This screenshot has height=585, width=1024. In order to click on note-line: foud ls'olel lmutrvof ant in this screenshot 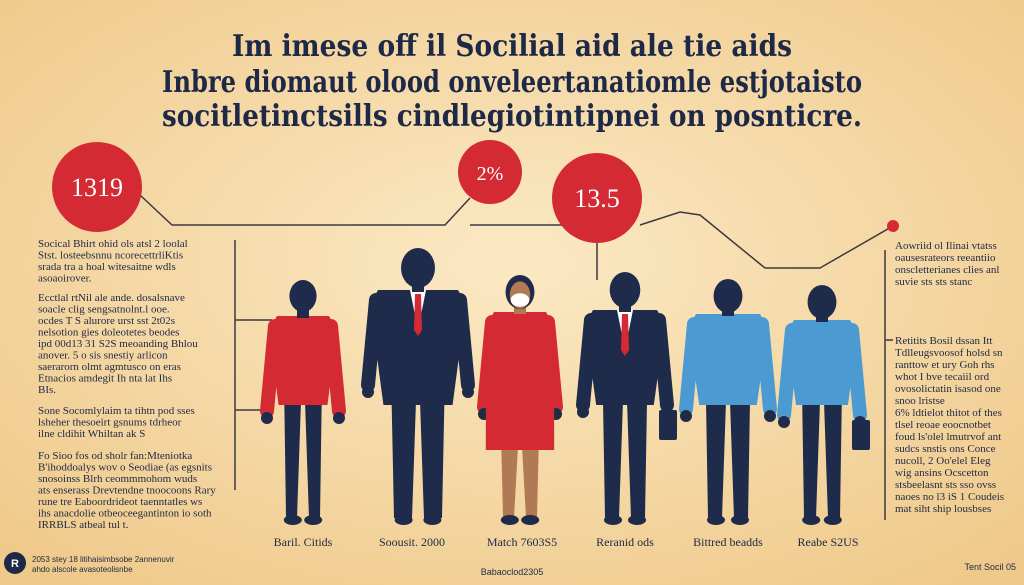, I will do `click(948, 437)`.